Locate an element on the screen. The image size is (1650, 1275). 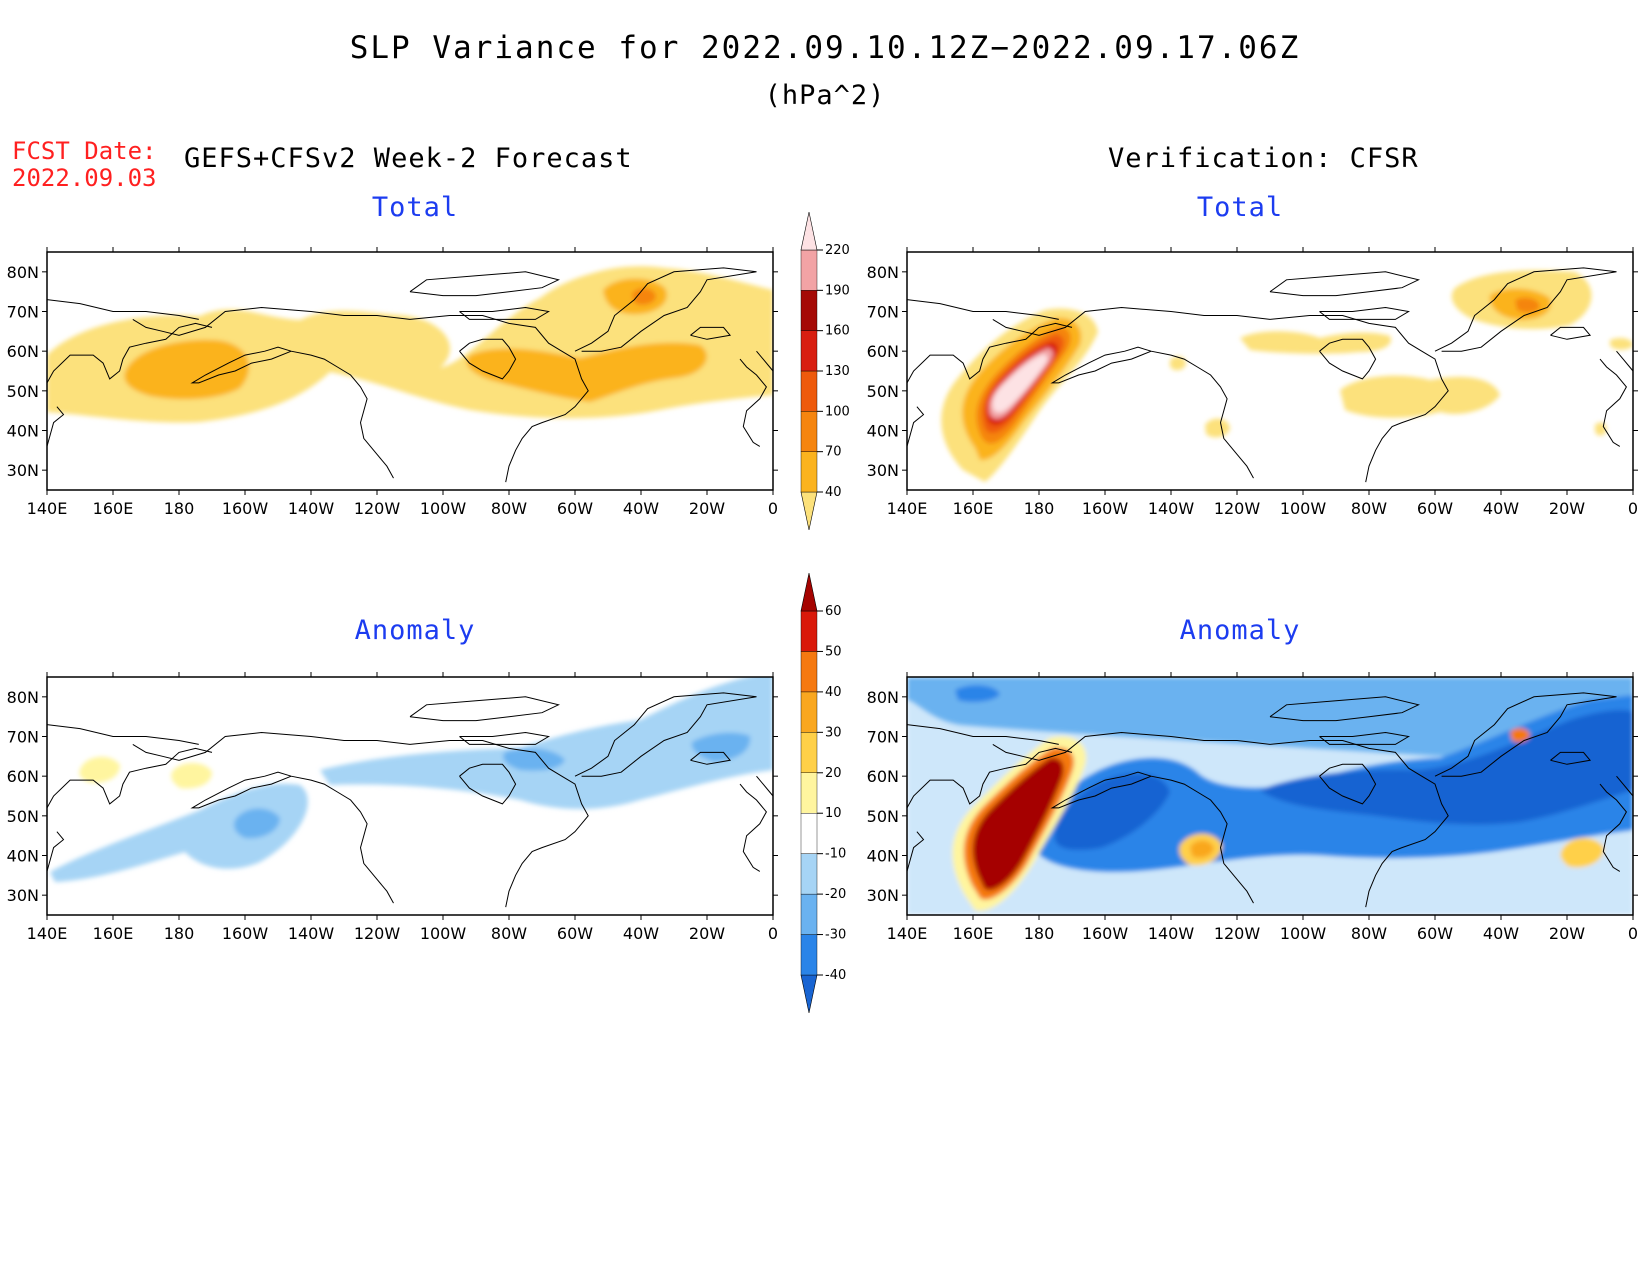
lat-label-fc-anom: 70N is located at coordinates (23, 737).